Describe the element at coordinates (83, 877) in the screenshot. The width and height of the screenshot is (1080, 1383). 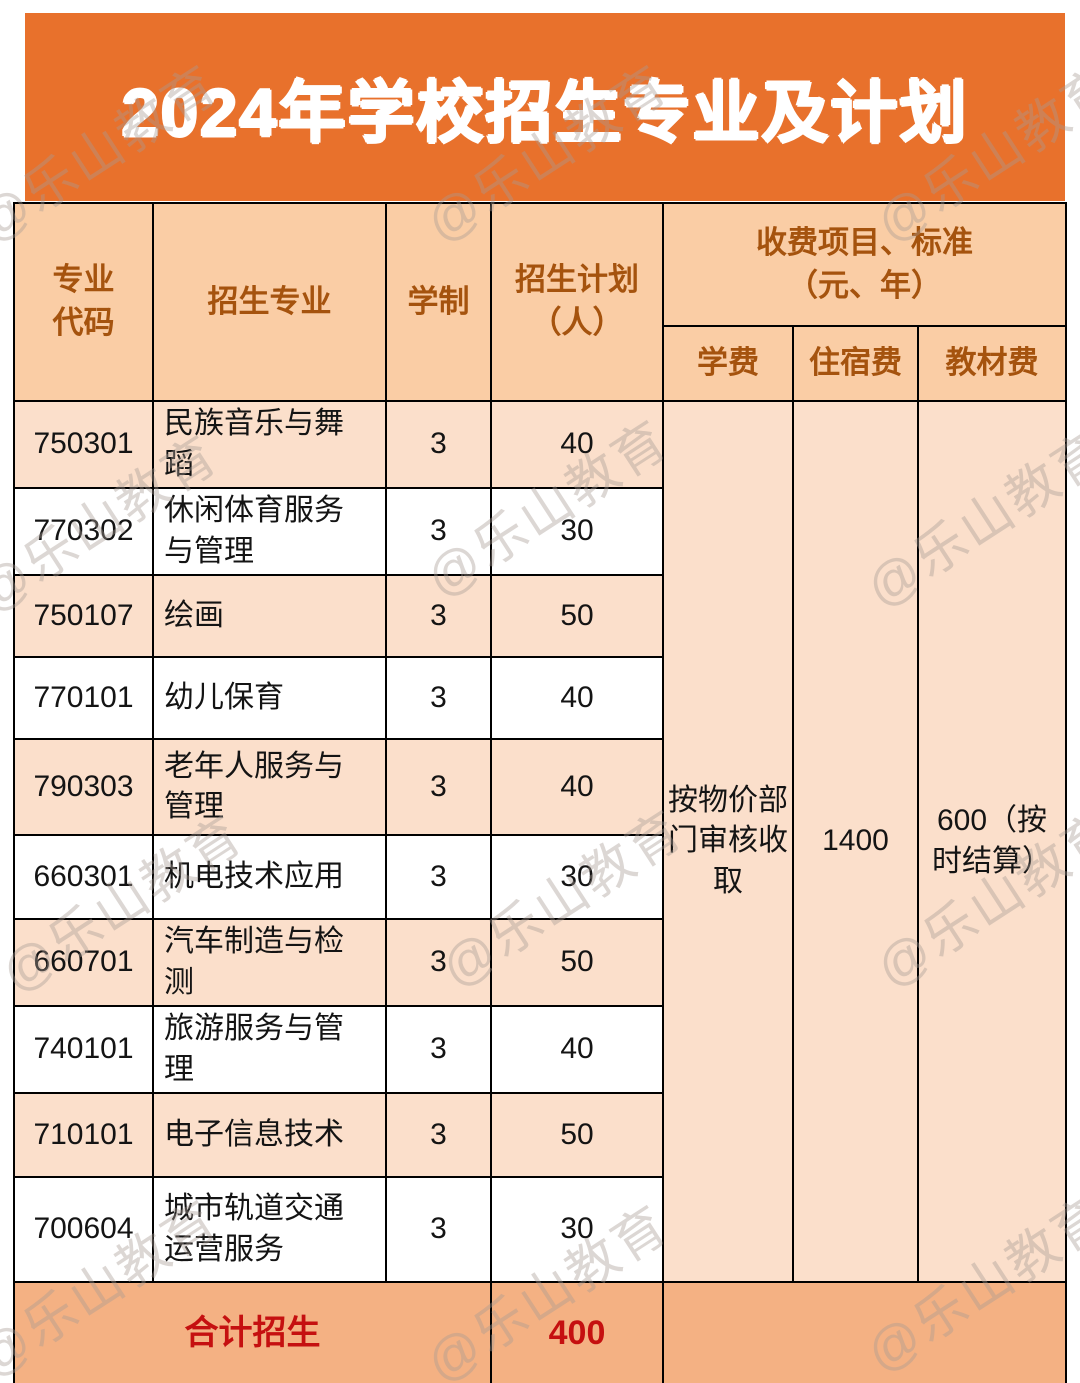
I see `major-code-cell: 660301` at that location.